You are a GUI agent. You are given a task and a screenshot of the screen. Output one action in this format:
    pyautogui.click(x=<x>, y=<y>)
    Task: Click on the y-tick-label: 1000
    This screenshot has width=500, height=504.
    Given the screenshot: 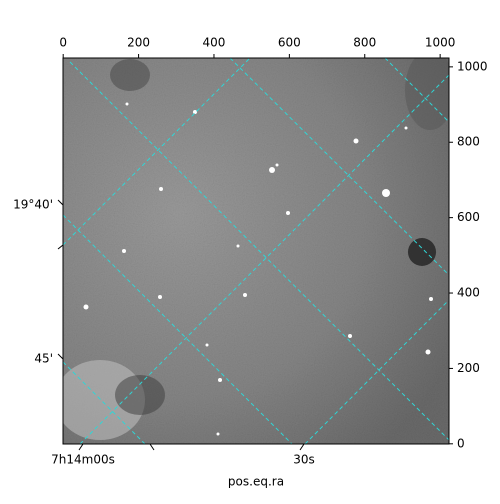 What is the action you would take?
    pyautogui.click(x=472, y=66)
    